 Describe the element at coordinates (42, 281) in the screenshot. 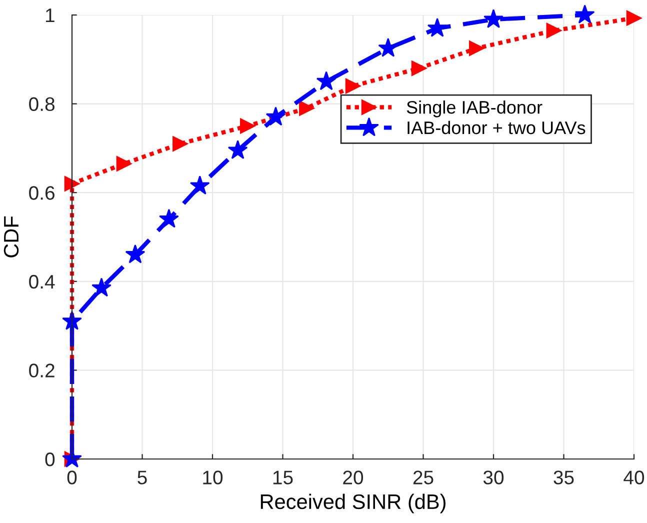

I see `y-tick-label: 0.4` at that location.